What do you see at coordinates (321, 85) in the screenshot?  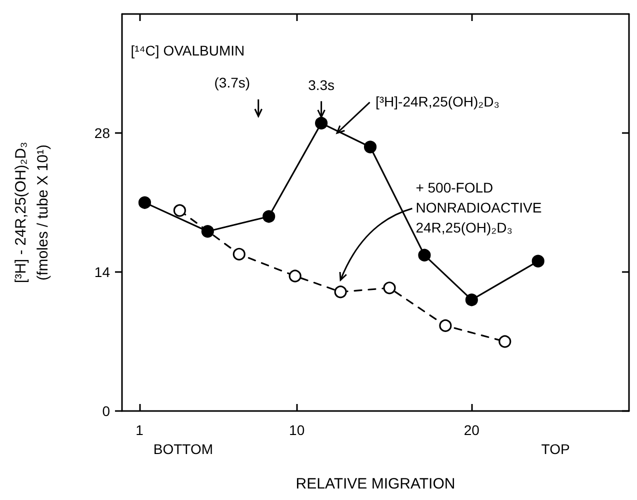 I see `annotation: 3.3s` at bounding box center [321, 85].